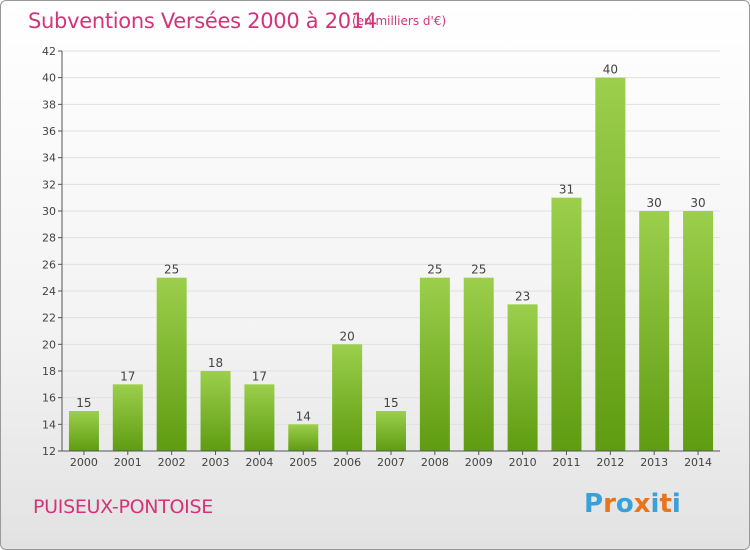 This screenshot has height=550, width=750. I want to click on logo-letter: o, so click(624, 504).